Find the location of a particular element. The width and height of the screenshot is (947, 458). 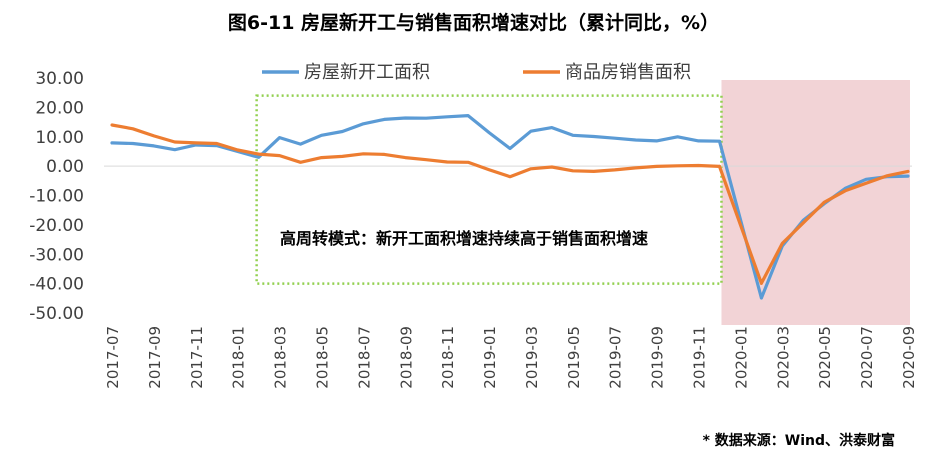

x-tick-label: 2019-01 is located at coordinates (490, 357).